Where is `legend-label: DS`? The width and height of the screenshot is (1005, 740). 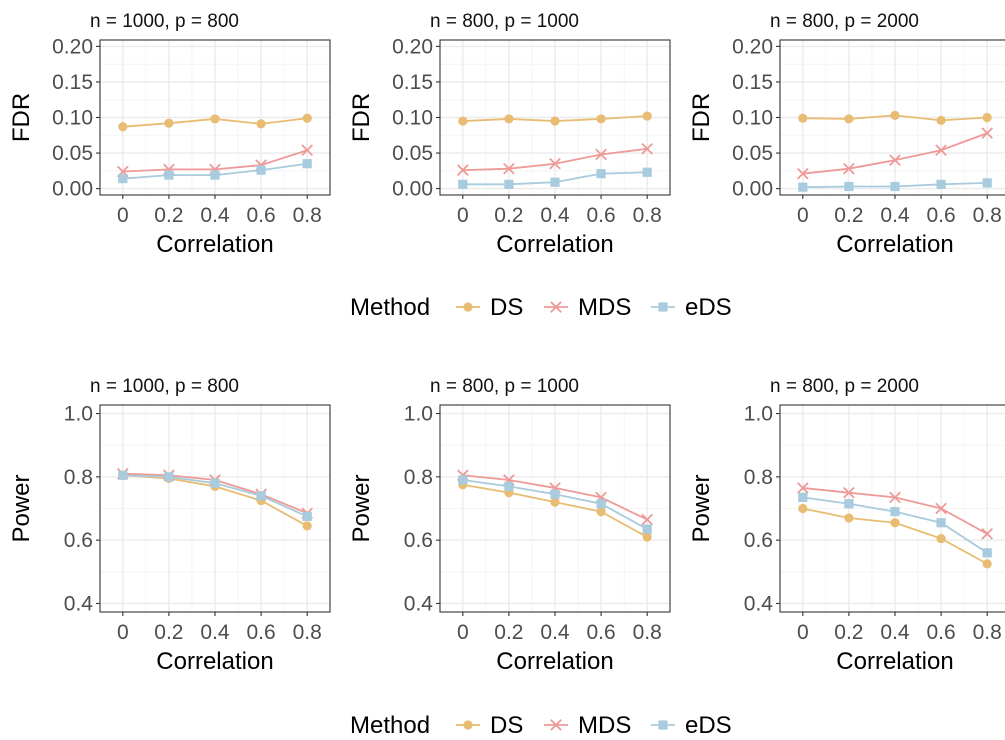
legend-label: DS is located at coordinates (506, 725).